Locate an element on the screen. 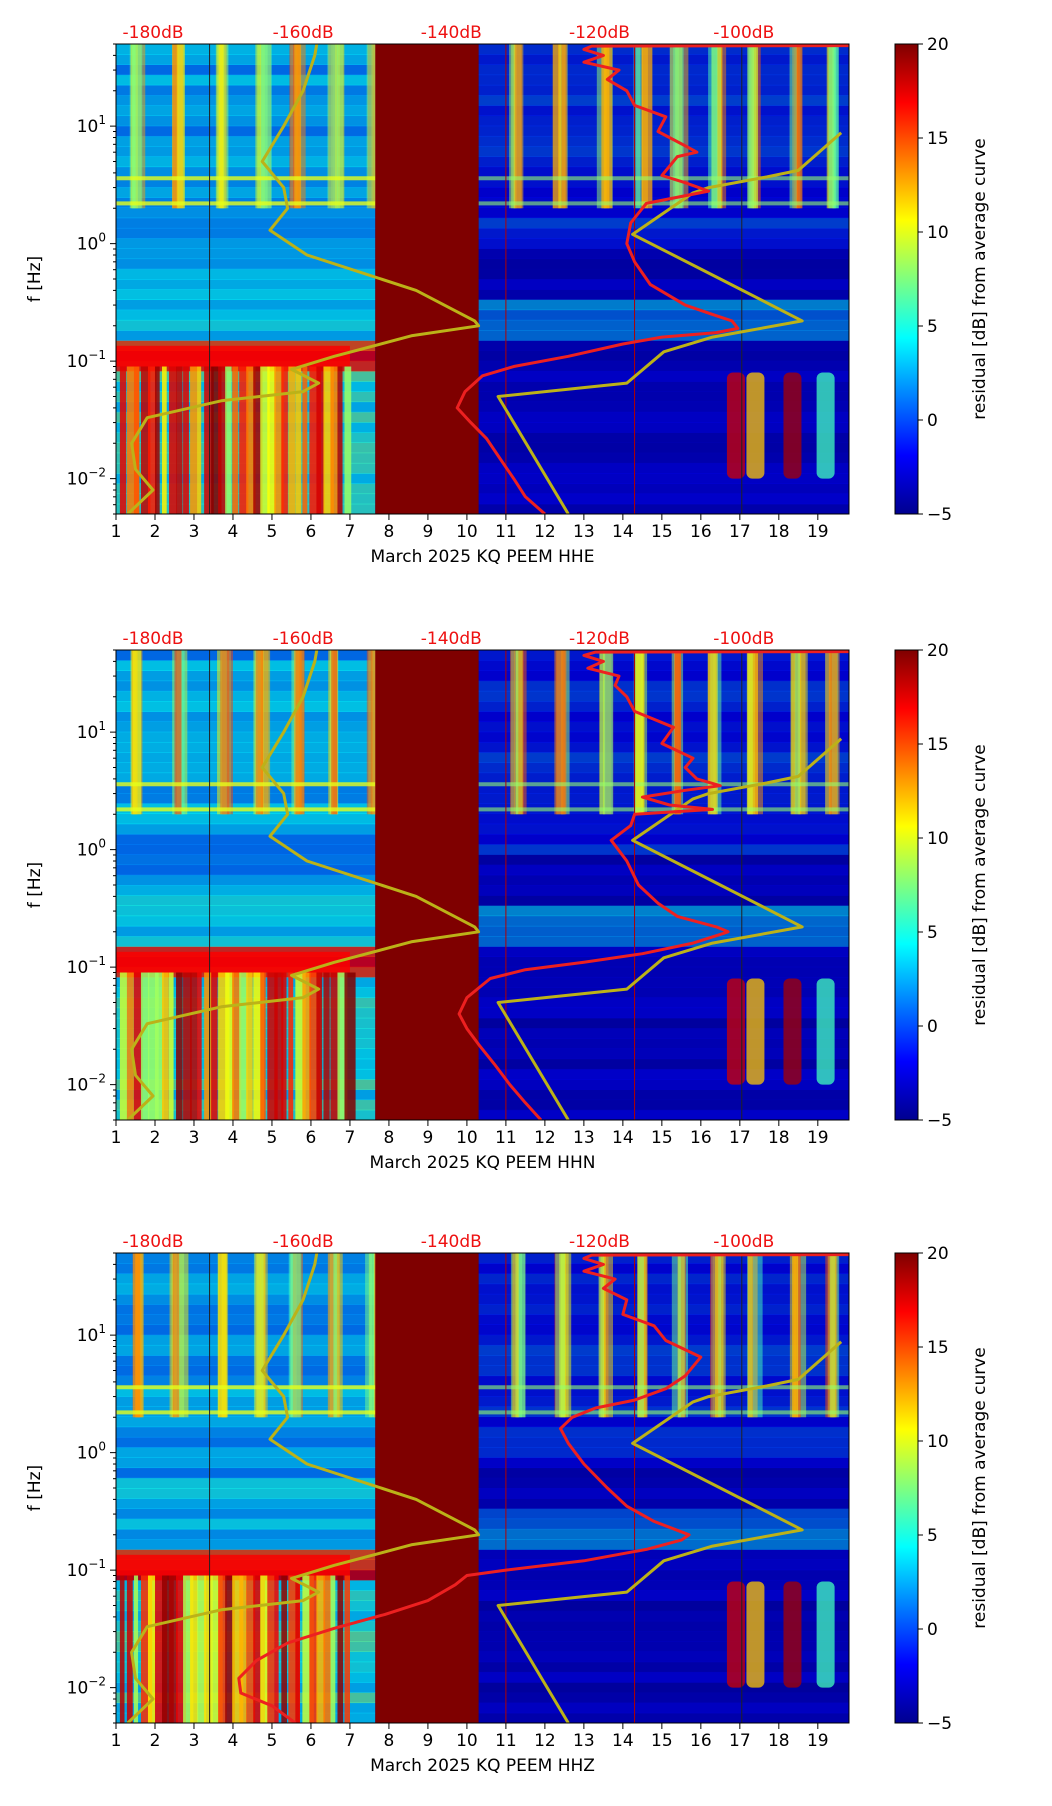  x-tick-label: 12 is located at coordinates (545, 532).